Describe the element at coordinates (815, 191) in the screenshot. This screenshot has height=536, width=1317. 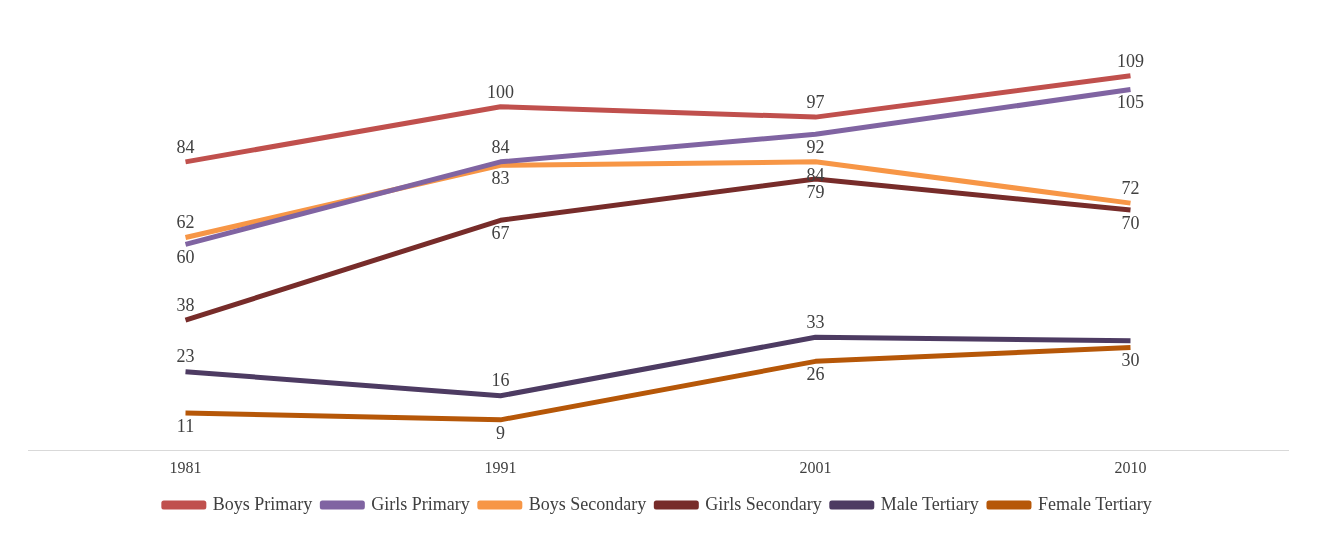
I see `data-label: 79` at that location.